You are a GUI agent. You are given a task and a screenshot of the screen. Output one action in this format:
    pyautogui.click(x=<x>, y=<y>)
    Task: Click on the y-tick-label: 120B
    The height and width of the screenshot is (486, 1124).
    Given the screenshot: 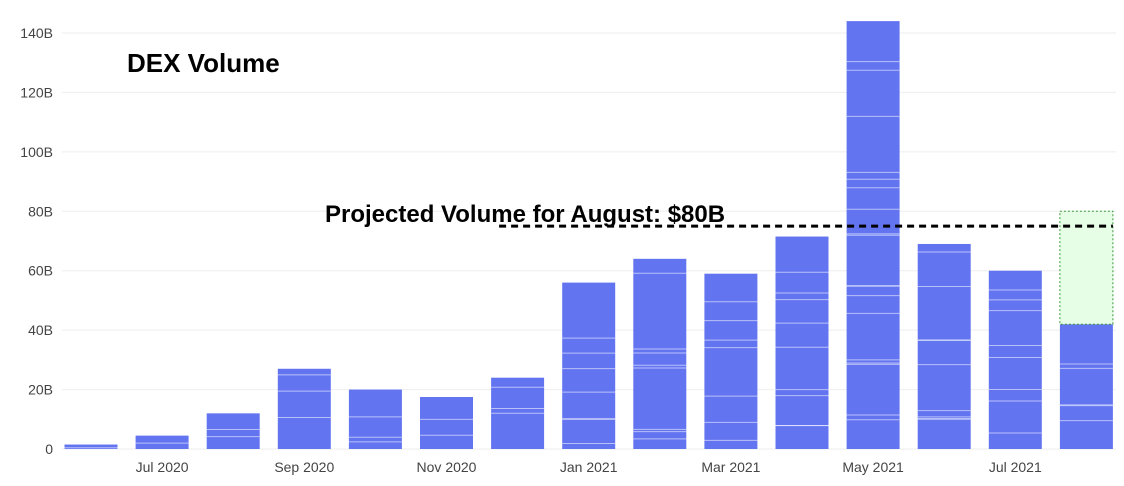 What is the action you would take?
    pyautogui.click(x=36, y=92)
    